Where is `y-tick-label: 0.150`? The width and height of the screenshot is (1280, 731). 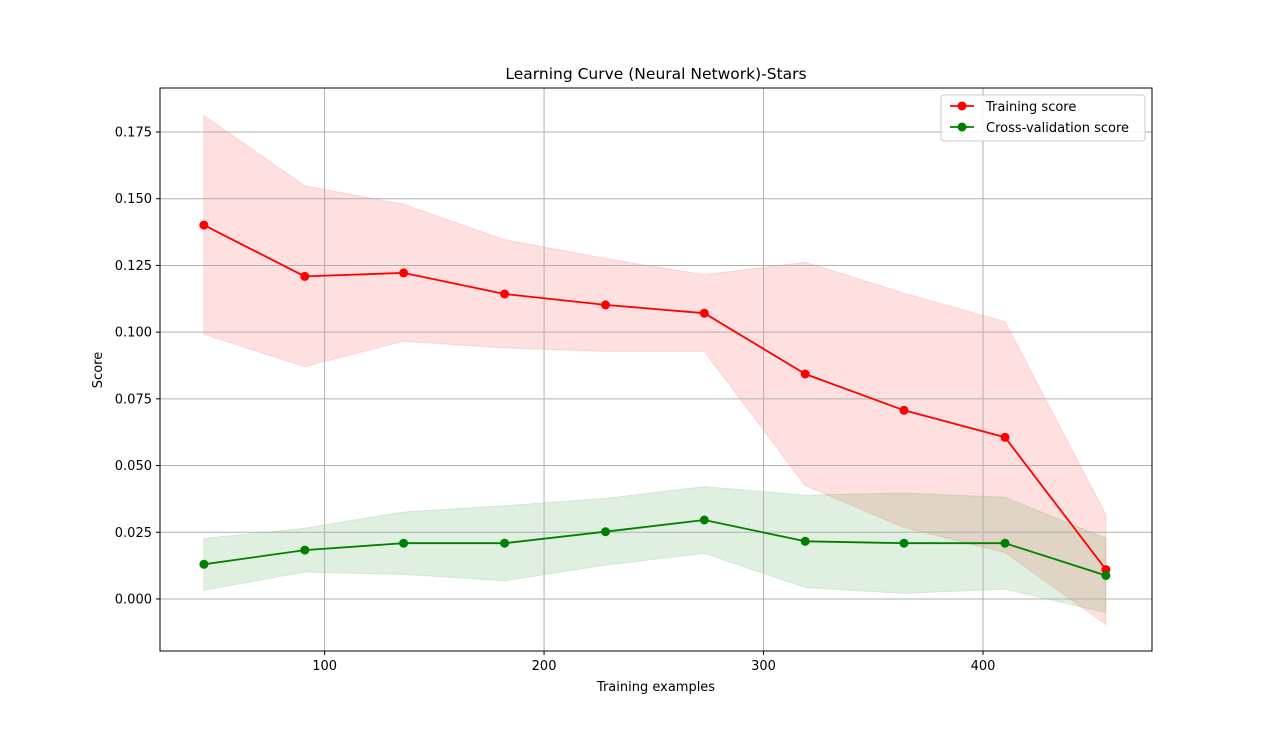 y-tick-label: 0.150 is located at coordinates (133, 199).